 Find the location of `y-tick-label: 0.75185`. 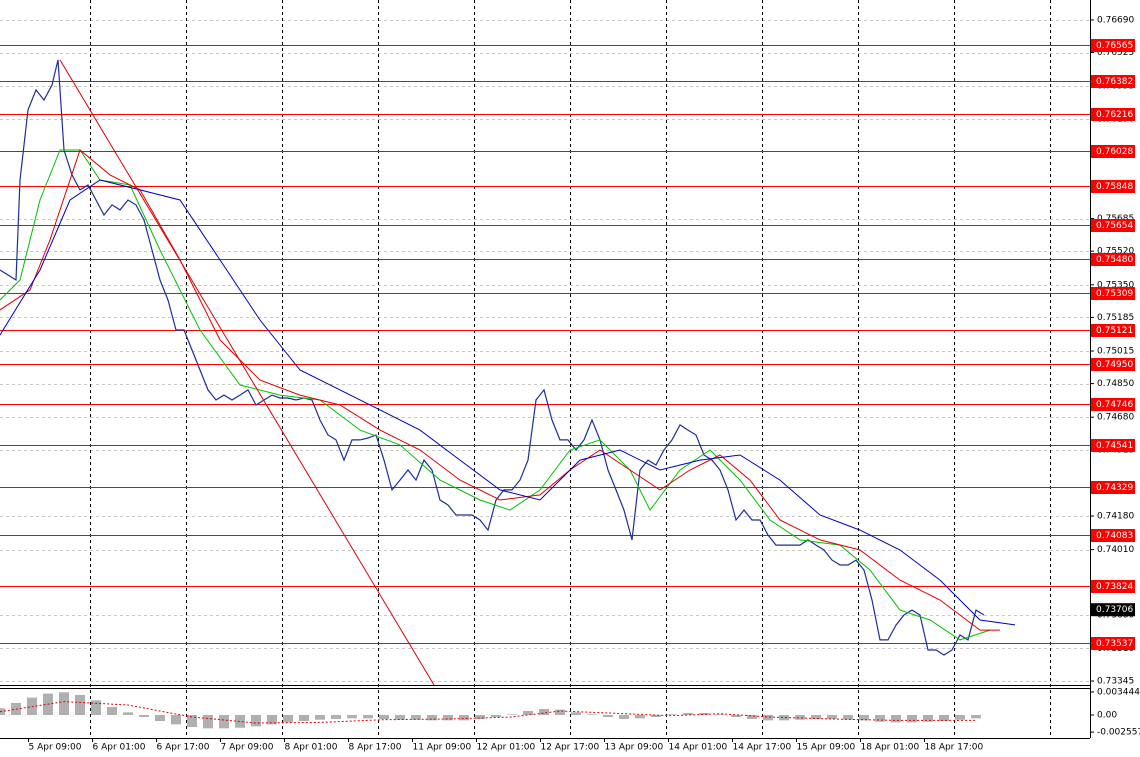

y-tick-label: 0.75185 is located at coordinates (1115, 318).